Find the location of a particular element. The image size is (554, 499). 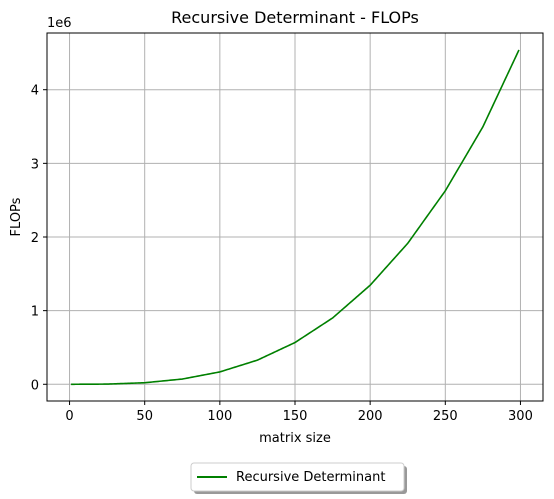

x-tick-label: 300 is located at coordinates (520, 416).